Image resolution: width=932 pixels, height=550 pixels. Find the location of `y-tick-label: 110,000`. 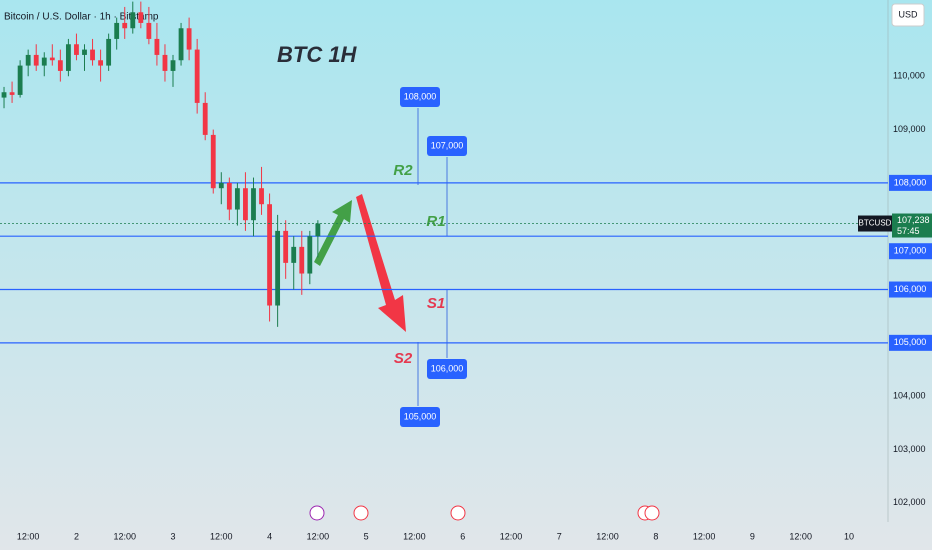

y-tick-label: 110,000 is located at coordinates (909, 76).